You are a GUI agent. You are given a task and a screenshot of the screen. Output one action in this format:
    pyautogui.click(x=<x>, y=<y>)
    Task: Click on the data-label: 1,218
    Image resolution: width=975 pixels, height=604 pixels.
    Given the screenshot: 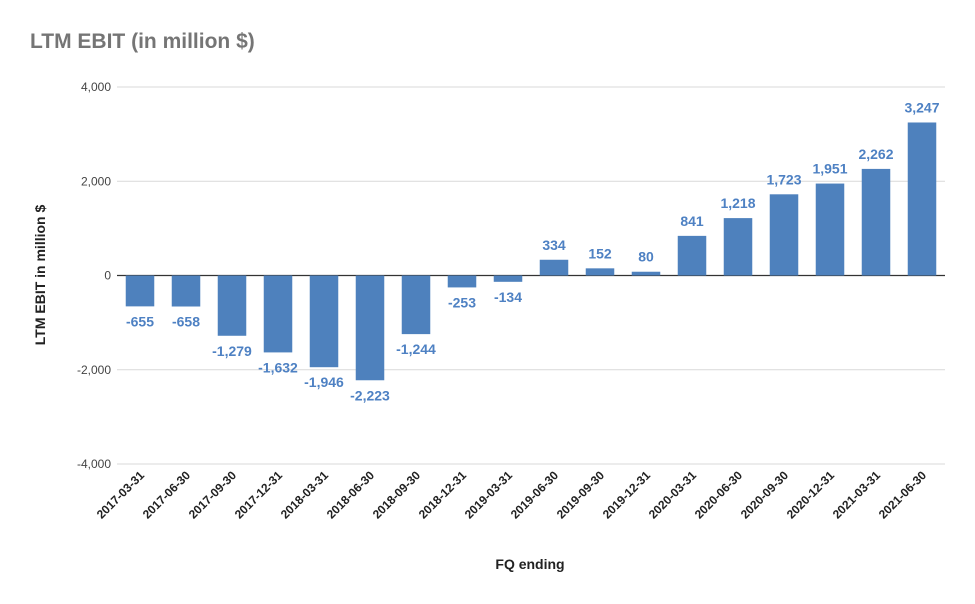 What is the action you would take?
    pyautogui.click(x=737, y=203)
    